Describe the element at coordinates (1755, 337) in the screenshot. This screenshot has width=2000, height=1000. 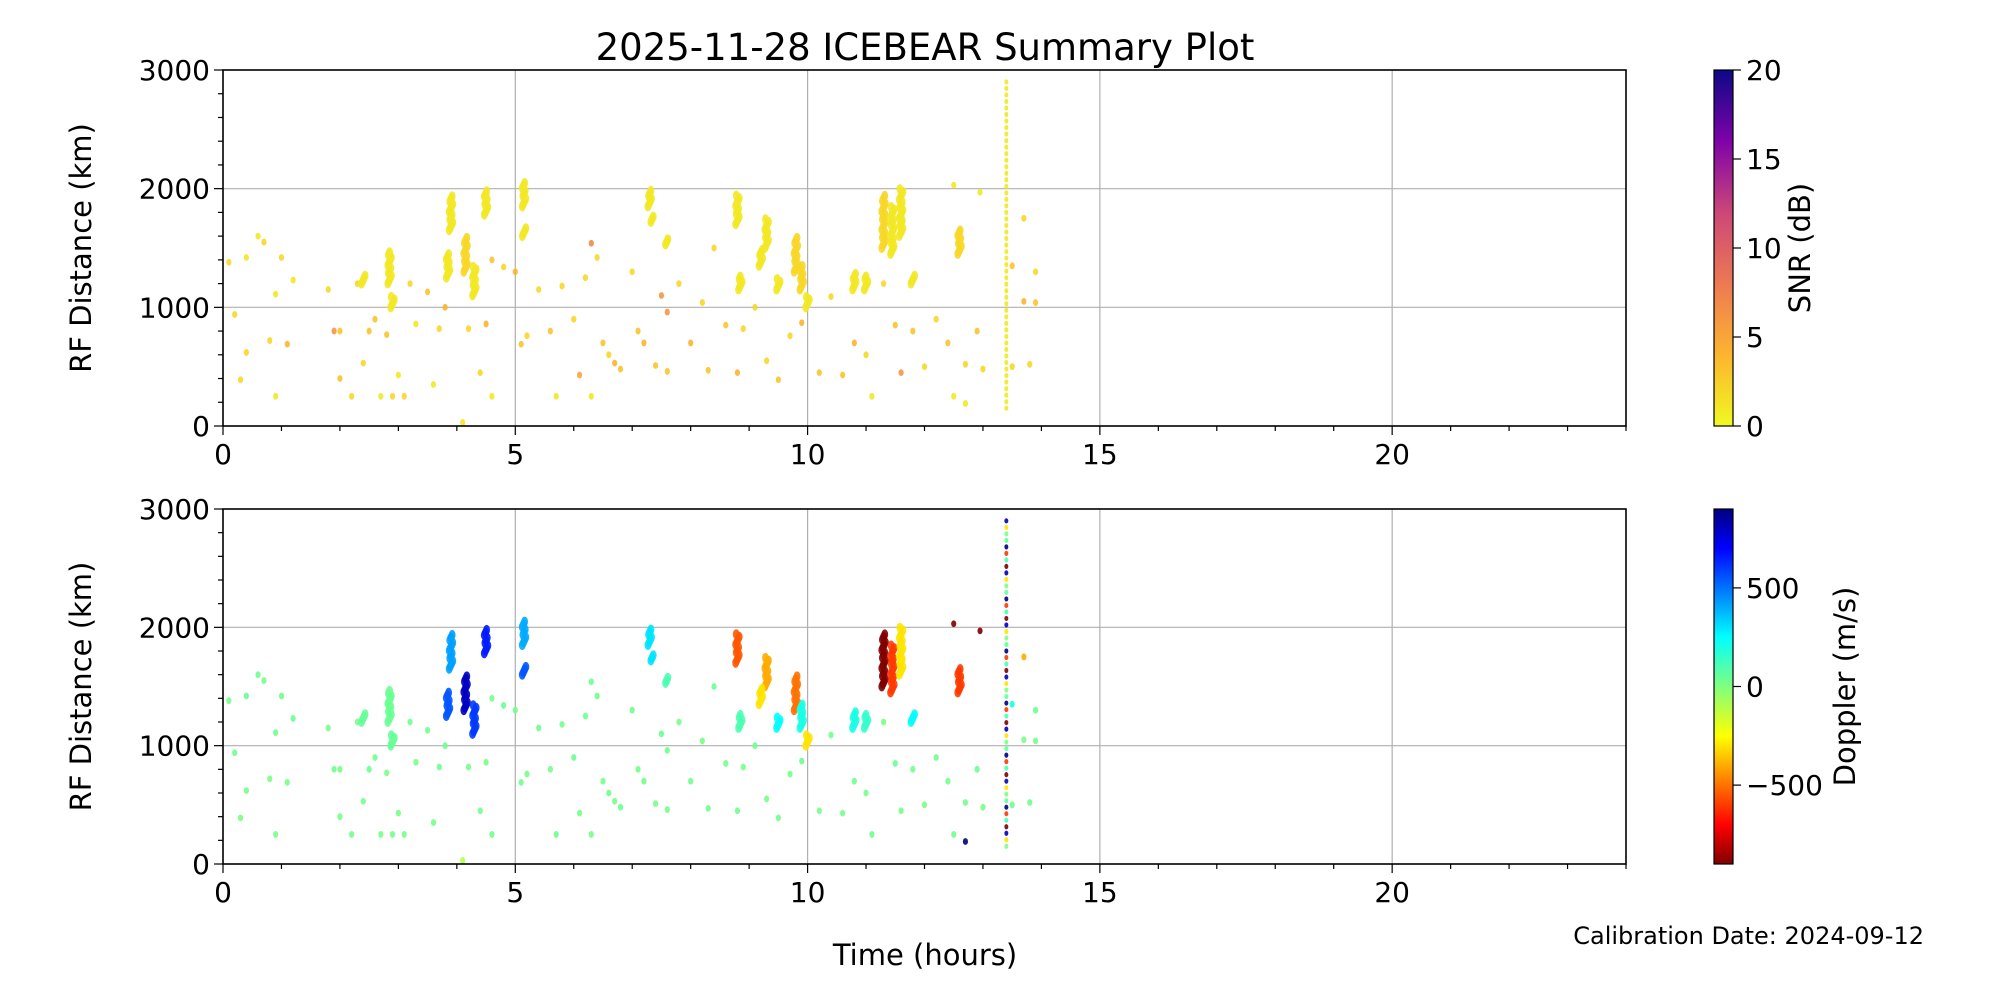
I see `colorbar-tick-label: 5` at that location.